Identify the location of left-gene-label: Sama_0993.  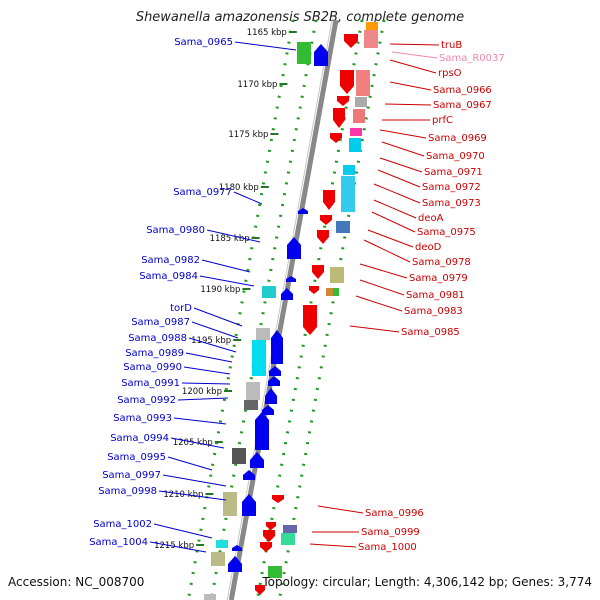
(142, 418).